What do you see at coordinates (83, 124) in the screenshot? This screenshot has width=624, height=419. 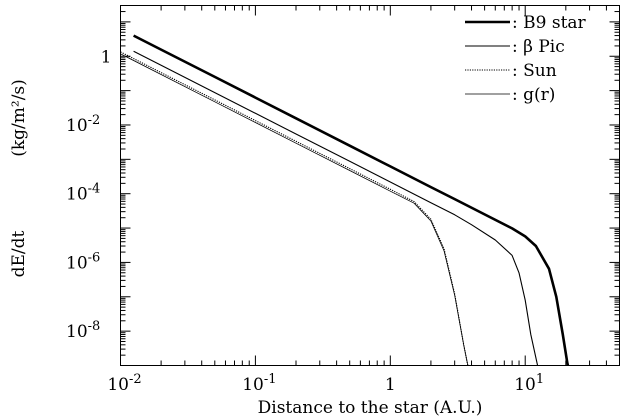 I see `y-tick-label: 10⁻²` at bounding box center [83, 124].